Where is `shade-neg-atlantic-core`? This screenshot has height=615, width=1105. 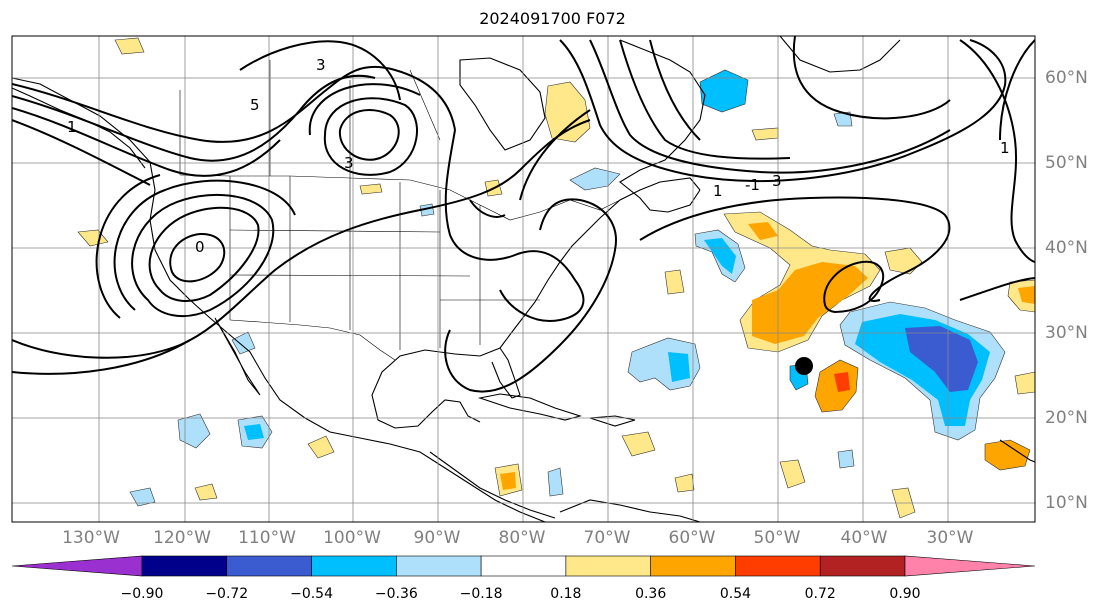 shade-neg-atlantic-core is located at coordinates (941, 359).